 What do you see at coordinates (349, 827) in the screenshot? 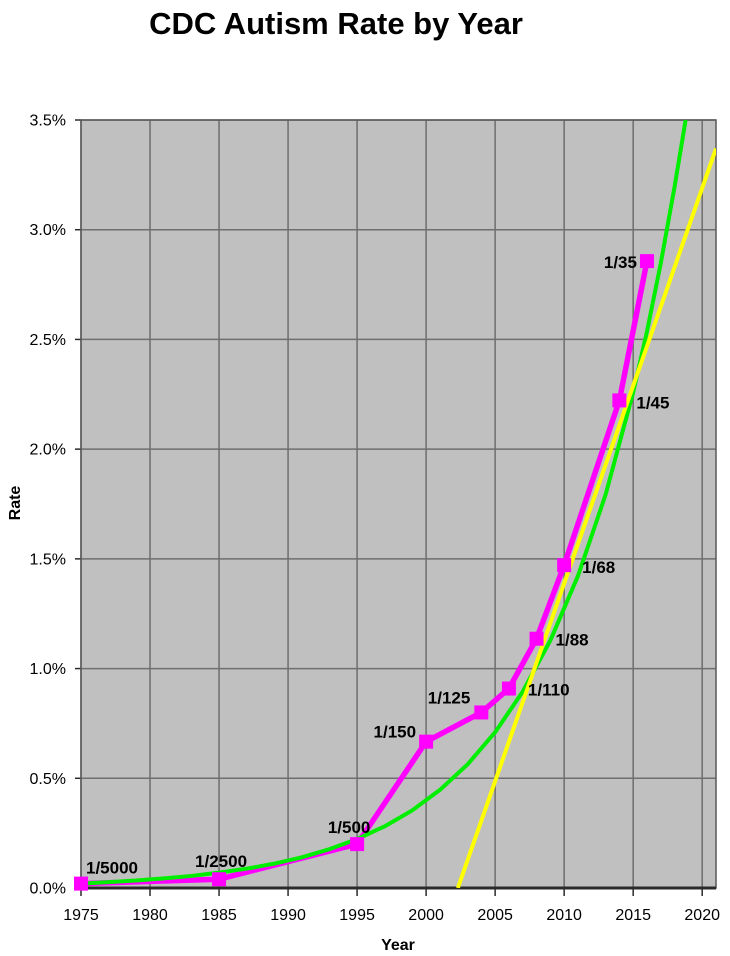
I see `data-point-label: 1/500` at bounding box center [349, 827].